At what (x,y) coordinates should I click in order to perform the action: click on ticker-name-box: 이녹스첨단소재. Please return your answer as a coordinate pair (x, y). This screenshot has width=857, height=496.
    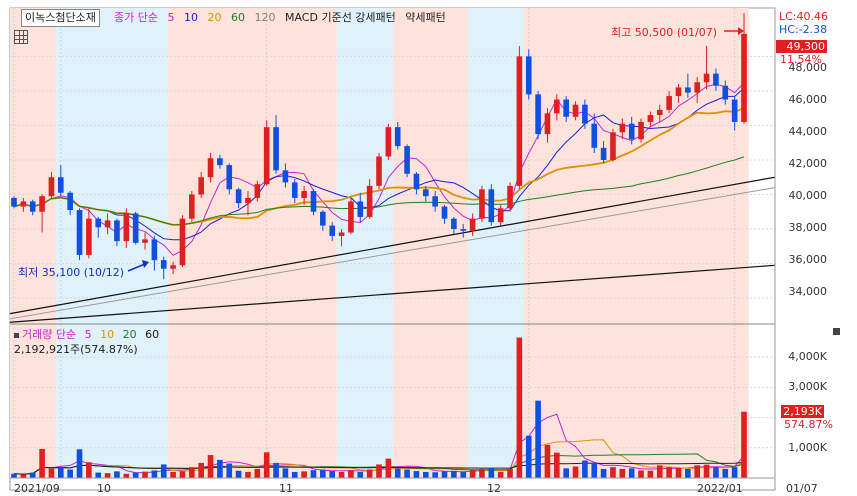
    Looking at the image, I should click on (60, 18).